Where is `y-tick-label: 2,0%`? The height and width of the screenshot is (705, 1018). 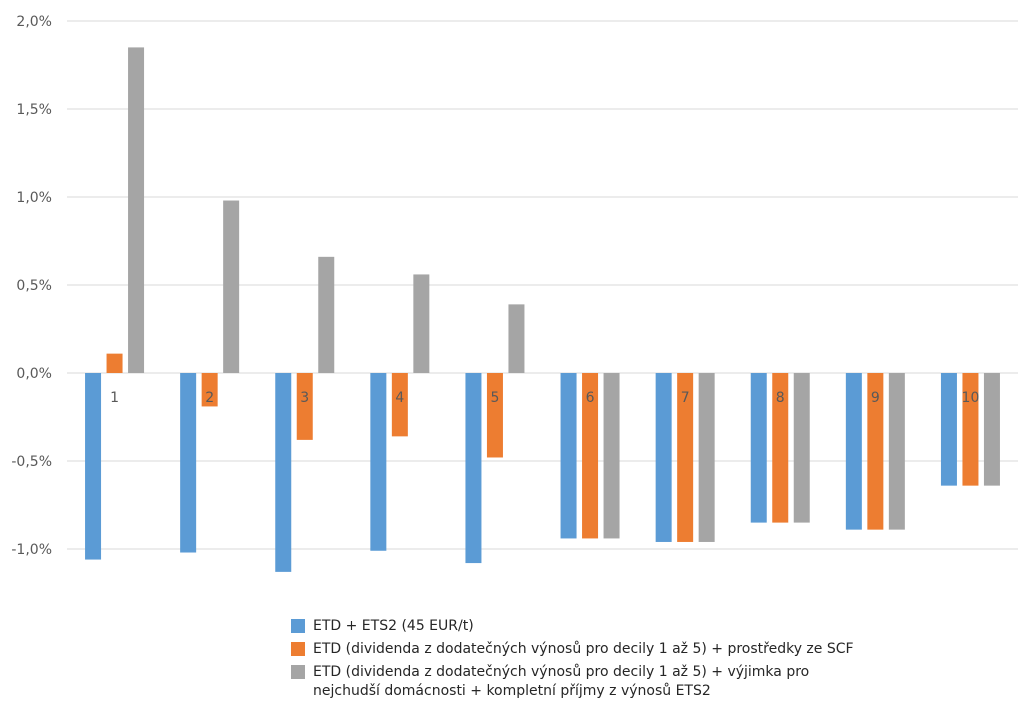 y-tick-label: 2,0% is located at coordinates (34, 22).